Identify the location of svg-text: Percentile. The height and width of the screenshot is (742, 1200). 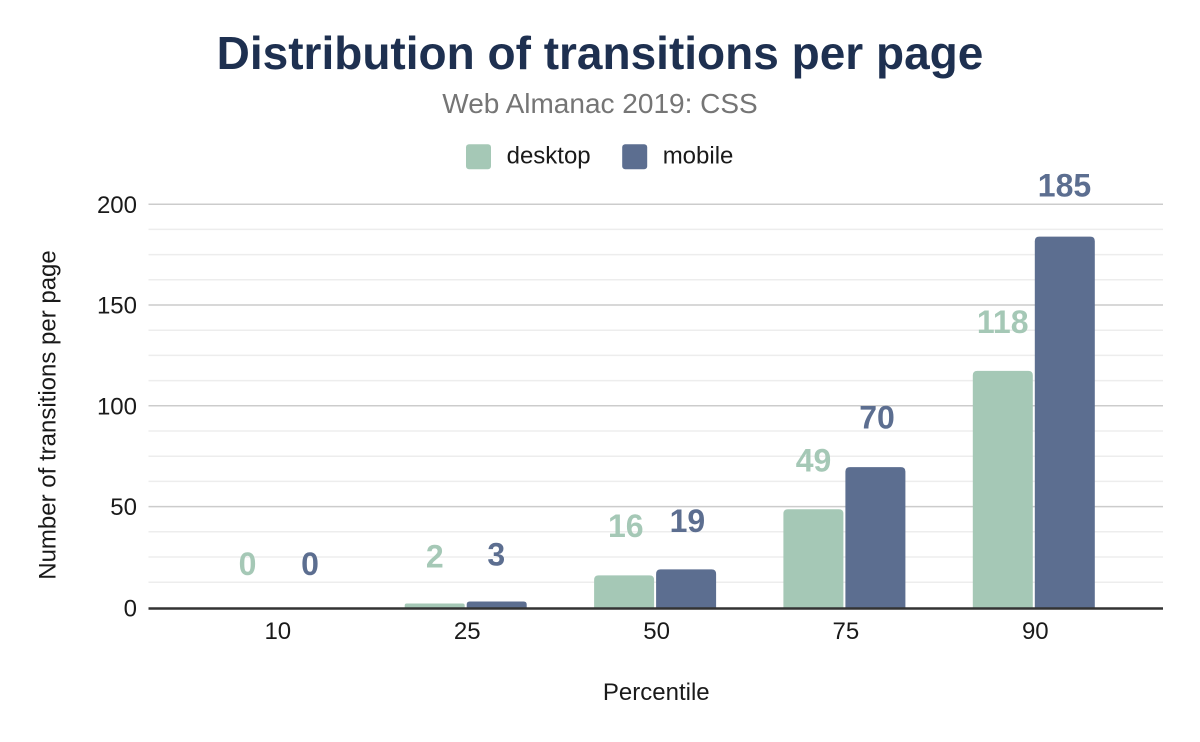
(656, 692).